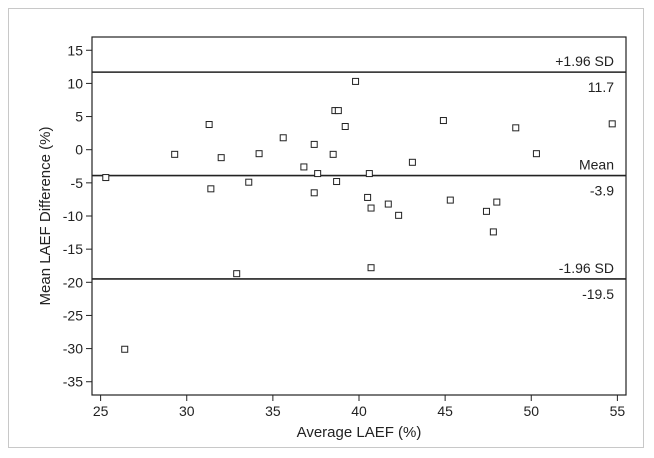 Image resolution: width=654 pixels, height=458 pixels. I want to click on y-tick-label: -25, so click(73, 315).